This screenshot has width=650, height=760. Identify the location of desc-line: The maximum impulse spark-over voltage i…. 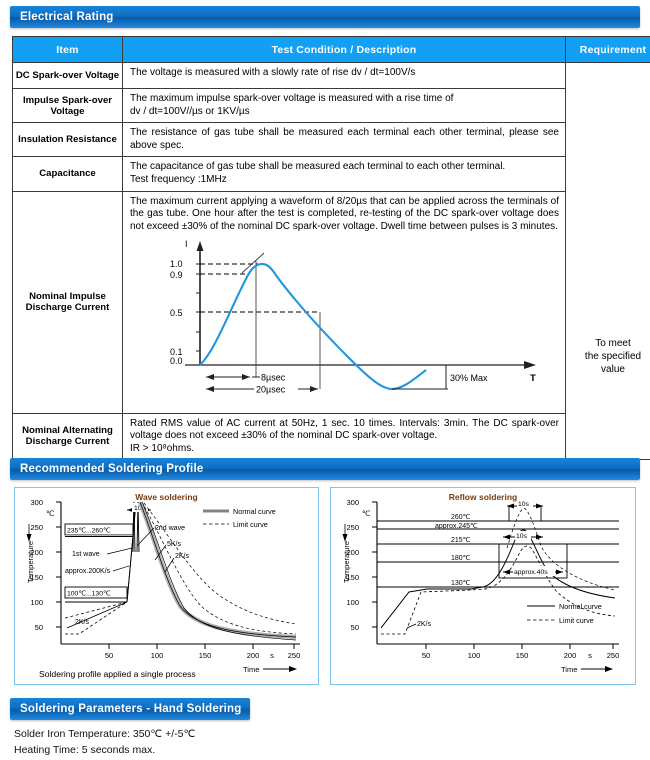
(292, 98).